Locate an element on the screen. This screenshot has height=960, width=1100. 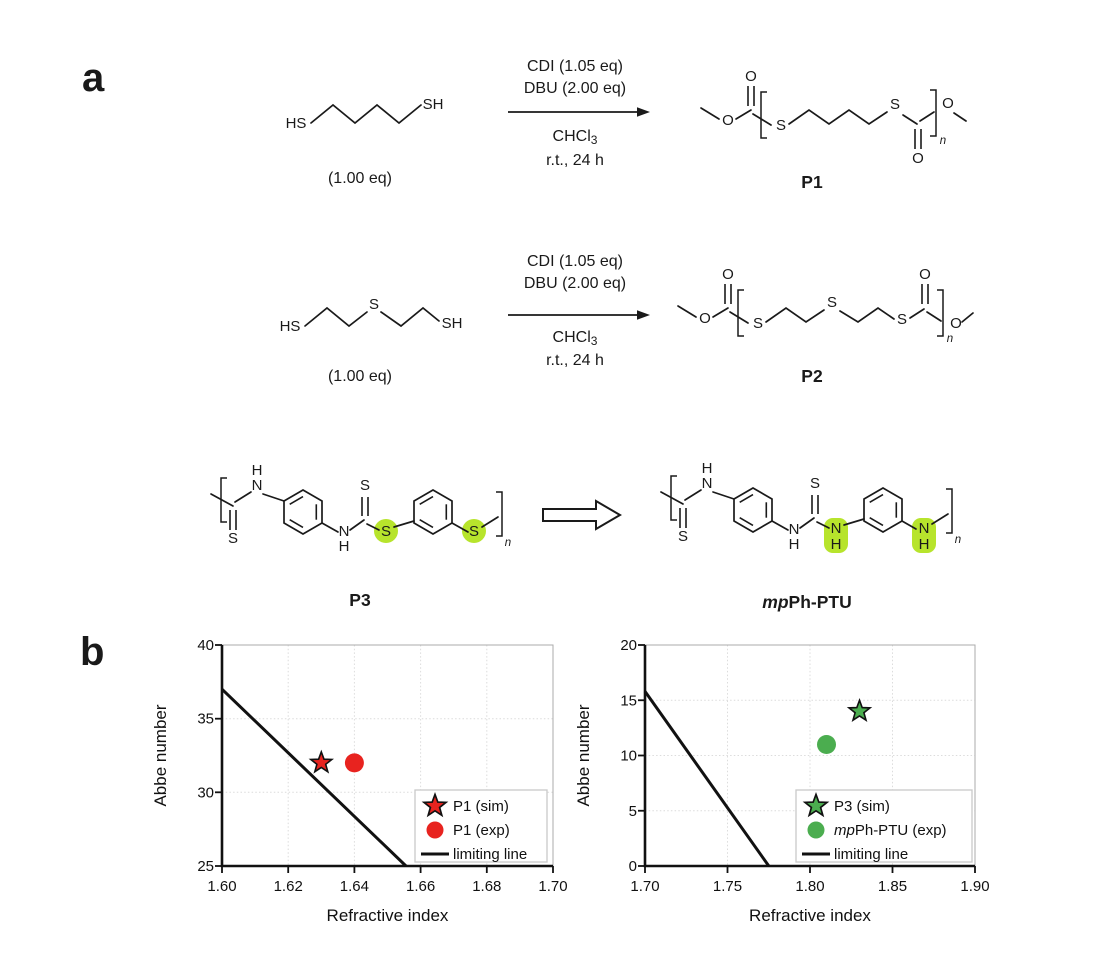
reaction2-reagent-dbu: DBU (2.00 eq) is located at coordinates (575, 283).